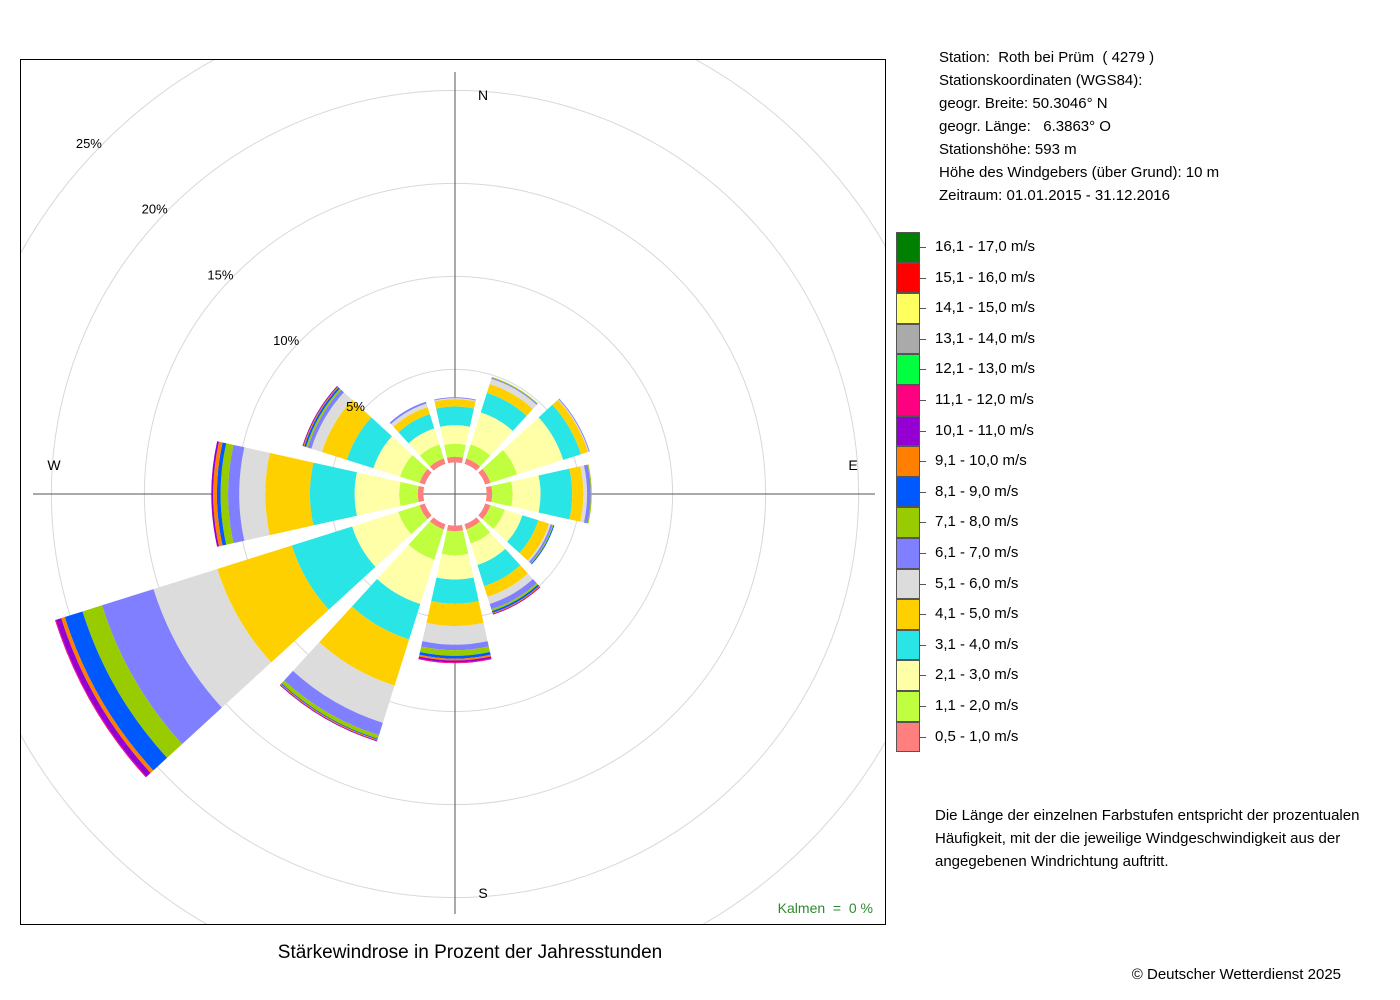  I want to click on legend-label: 3,1 - 4,0 m/s, so click(977, 644).